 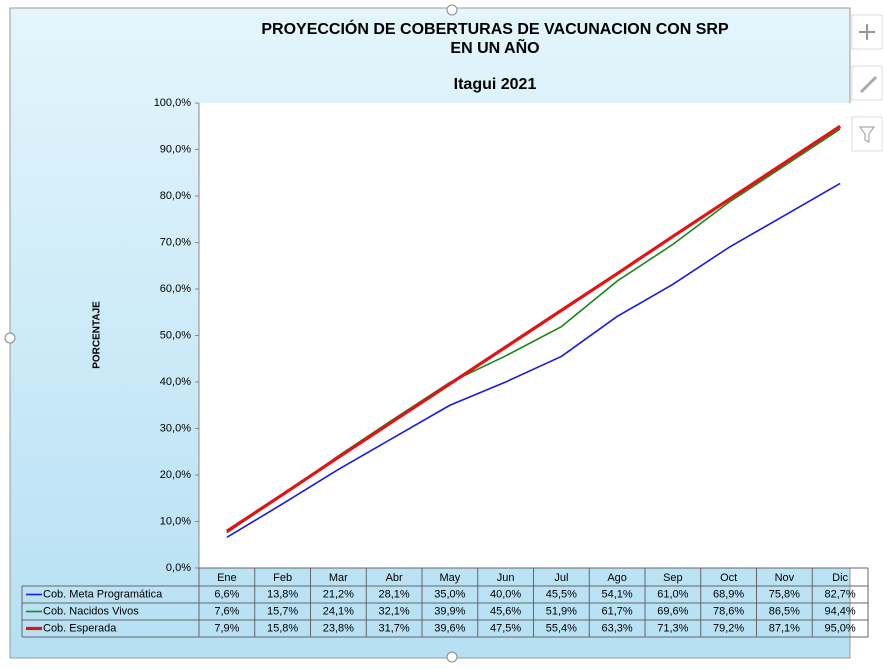 What do you see at coordinates (226, 628) in the screenshot?
I see `table-value: 7,9%` at bounding box center [226, 628].